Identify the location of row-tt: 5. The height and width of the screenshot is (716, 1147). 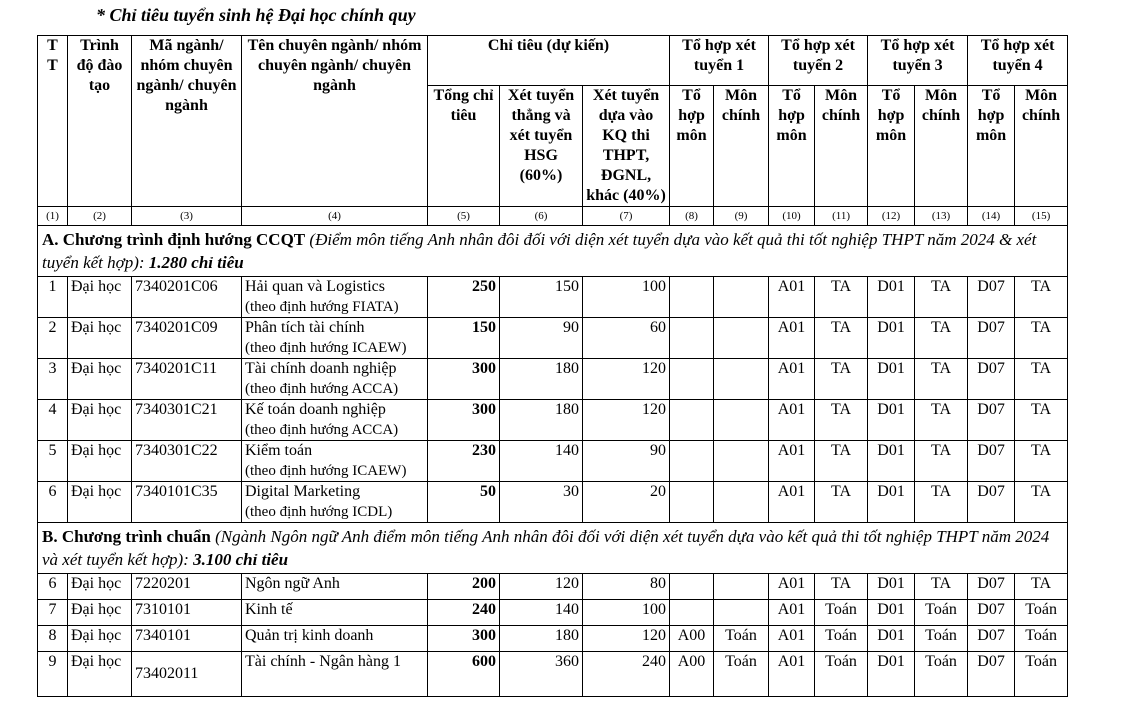
(52, 461).